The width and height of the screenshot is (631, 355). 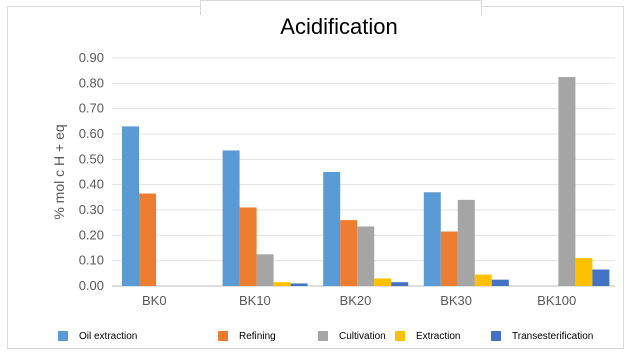 What do you see at coordinates (356, 300) in the screenshot?
I see `category-label: BK20` at bounding box center [356, 300].